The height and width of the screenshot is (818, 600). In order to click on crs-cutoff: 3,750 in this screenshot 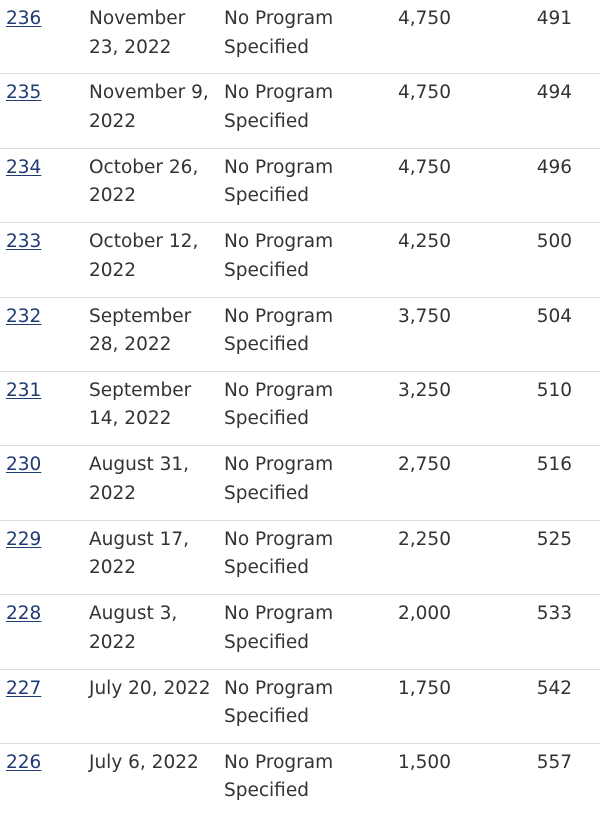, I will do `click(424, 316)`.